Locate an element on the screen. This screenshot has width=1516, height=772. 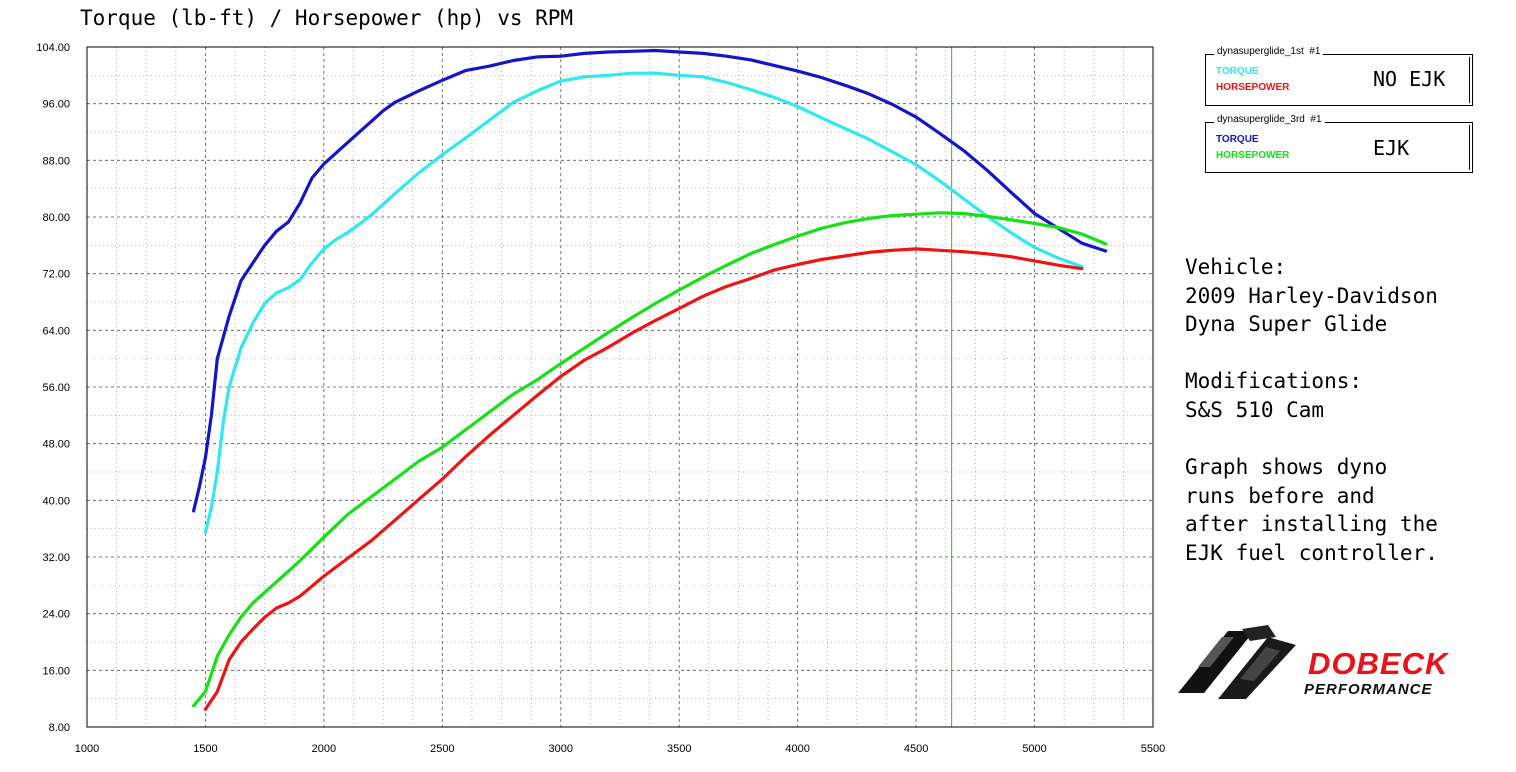
description-line: Graph shows dyno is located at coordinates (1286, 467).